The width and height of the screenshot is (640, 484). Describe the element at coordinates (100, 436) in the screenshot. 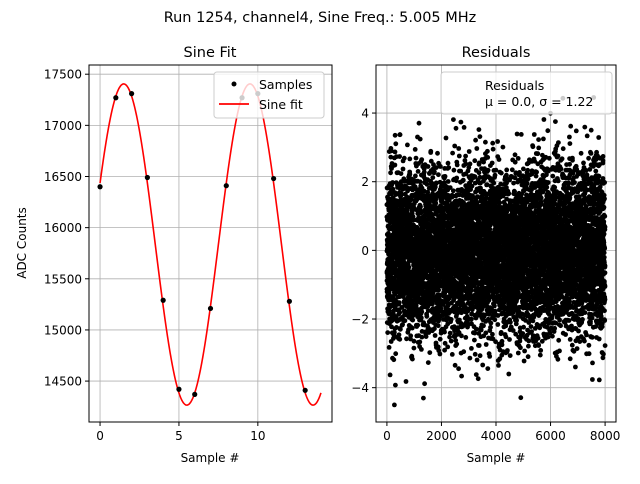

I see `x-tick-label: 0` at that location.